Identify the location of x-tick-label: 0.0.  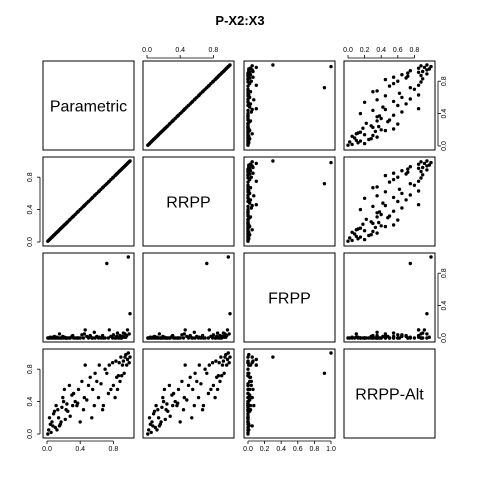
(147, 50).